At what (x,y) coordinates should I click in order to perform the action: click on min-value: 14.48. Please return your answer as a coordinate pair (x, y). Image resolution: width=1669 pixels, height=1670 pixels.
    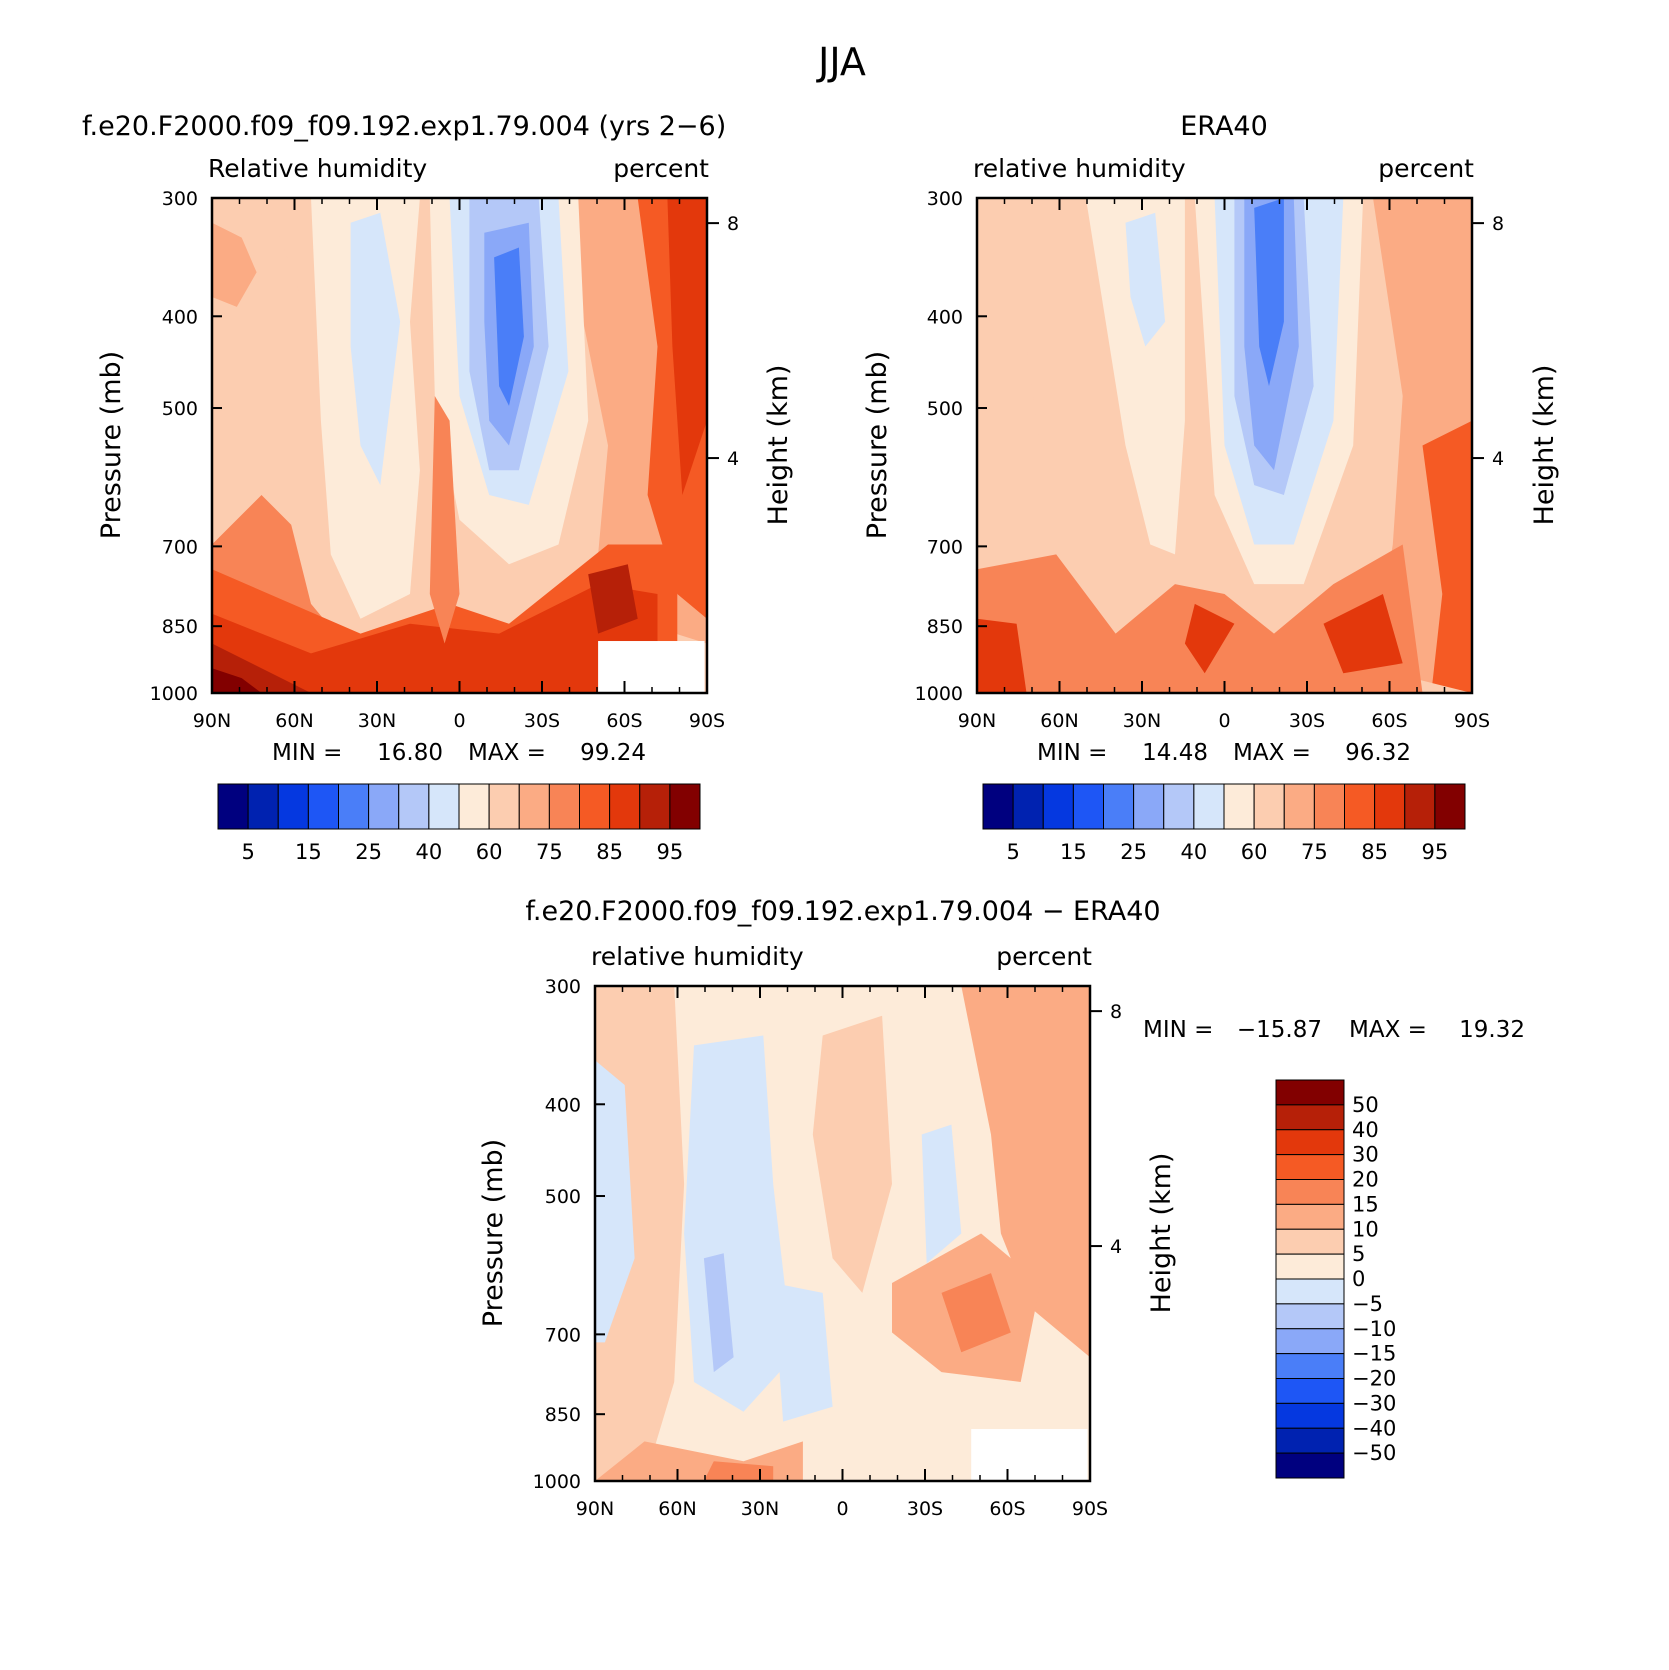
    Looking at the image, I should click on (1175, 753).